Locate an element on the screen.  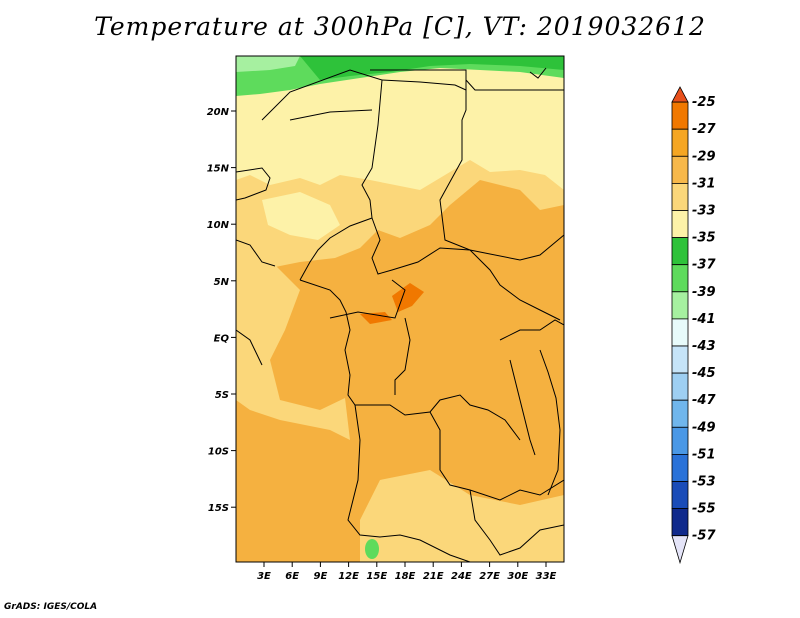
colorbar-label: -27 is located at coordinates (704, 129).